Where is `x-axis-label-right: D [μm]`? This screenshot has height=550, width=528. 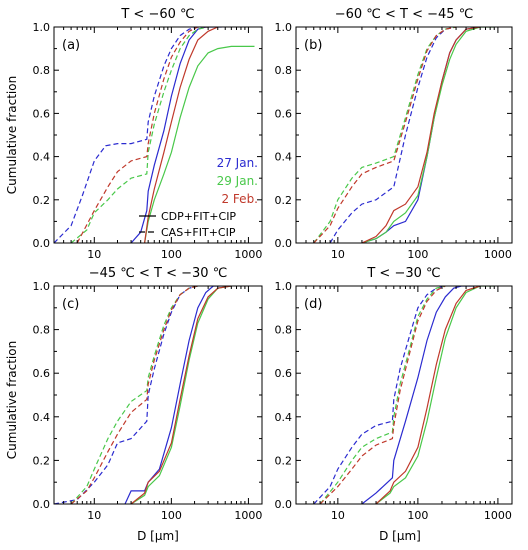 x-axis-label-right: D [μm] is located at coordinates (400, 536).